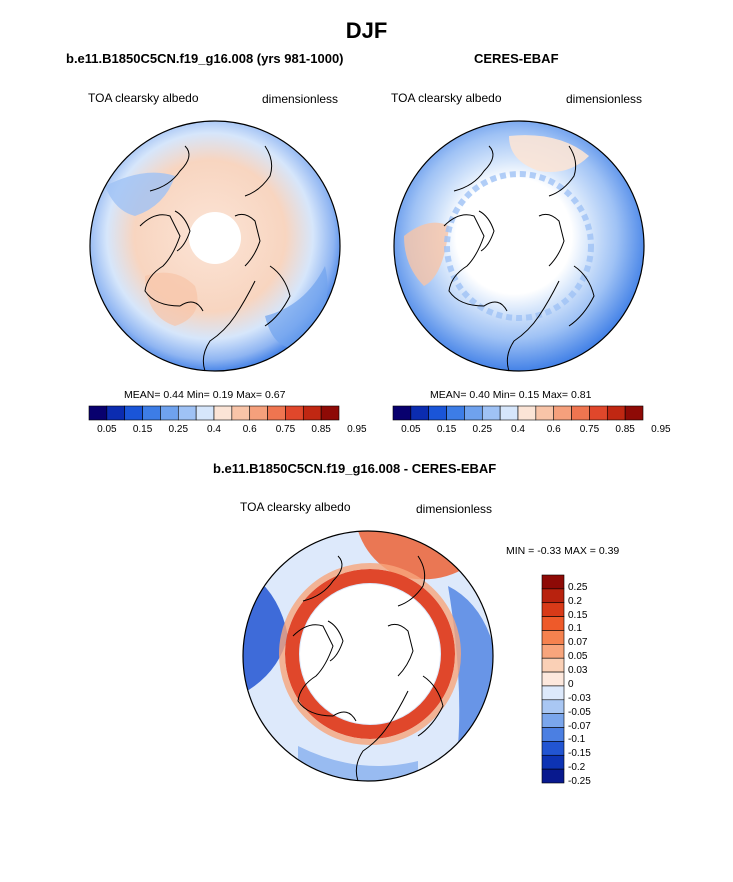 This screenshot has height=882, width=733. Describe the element at coordinates (249, 395) in the screenshot. I see `model-max-label: Max=` at that location.